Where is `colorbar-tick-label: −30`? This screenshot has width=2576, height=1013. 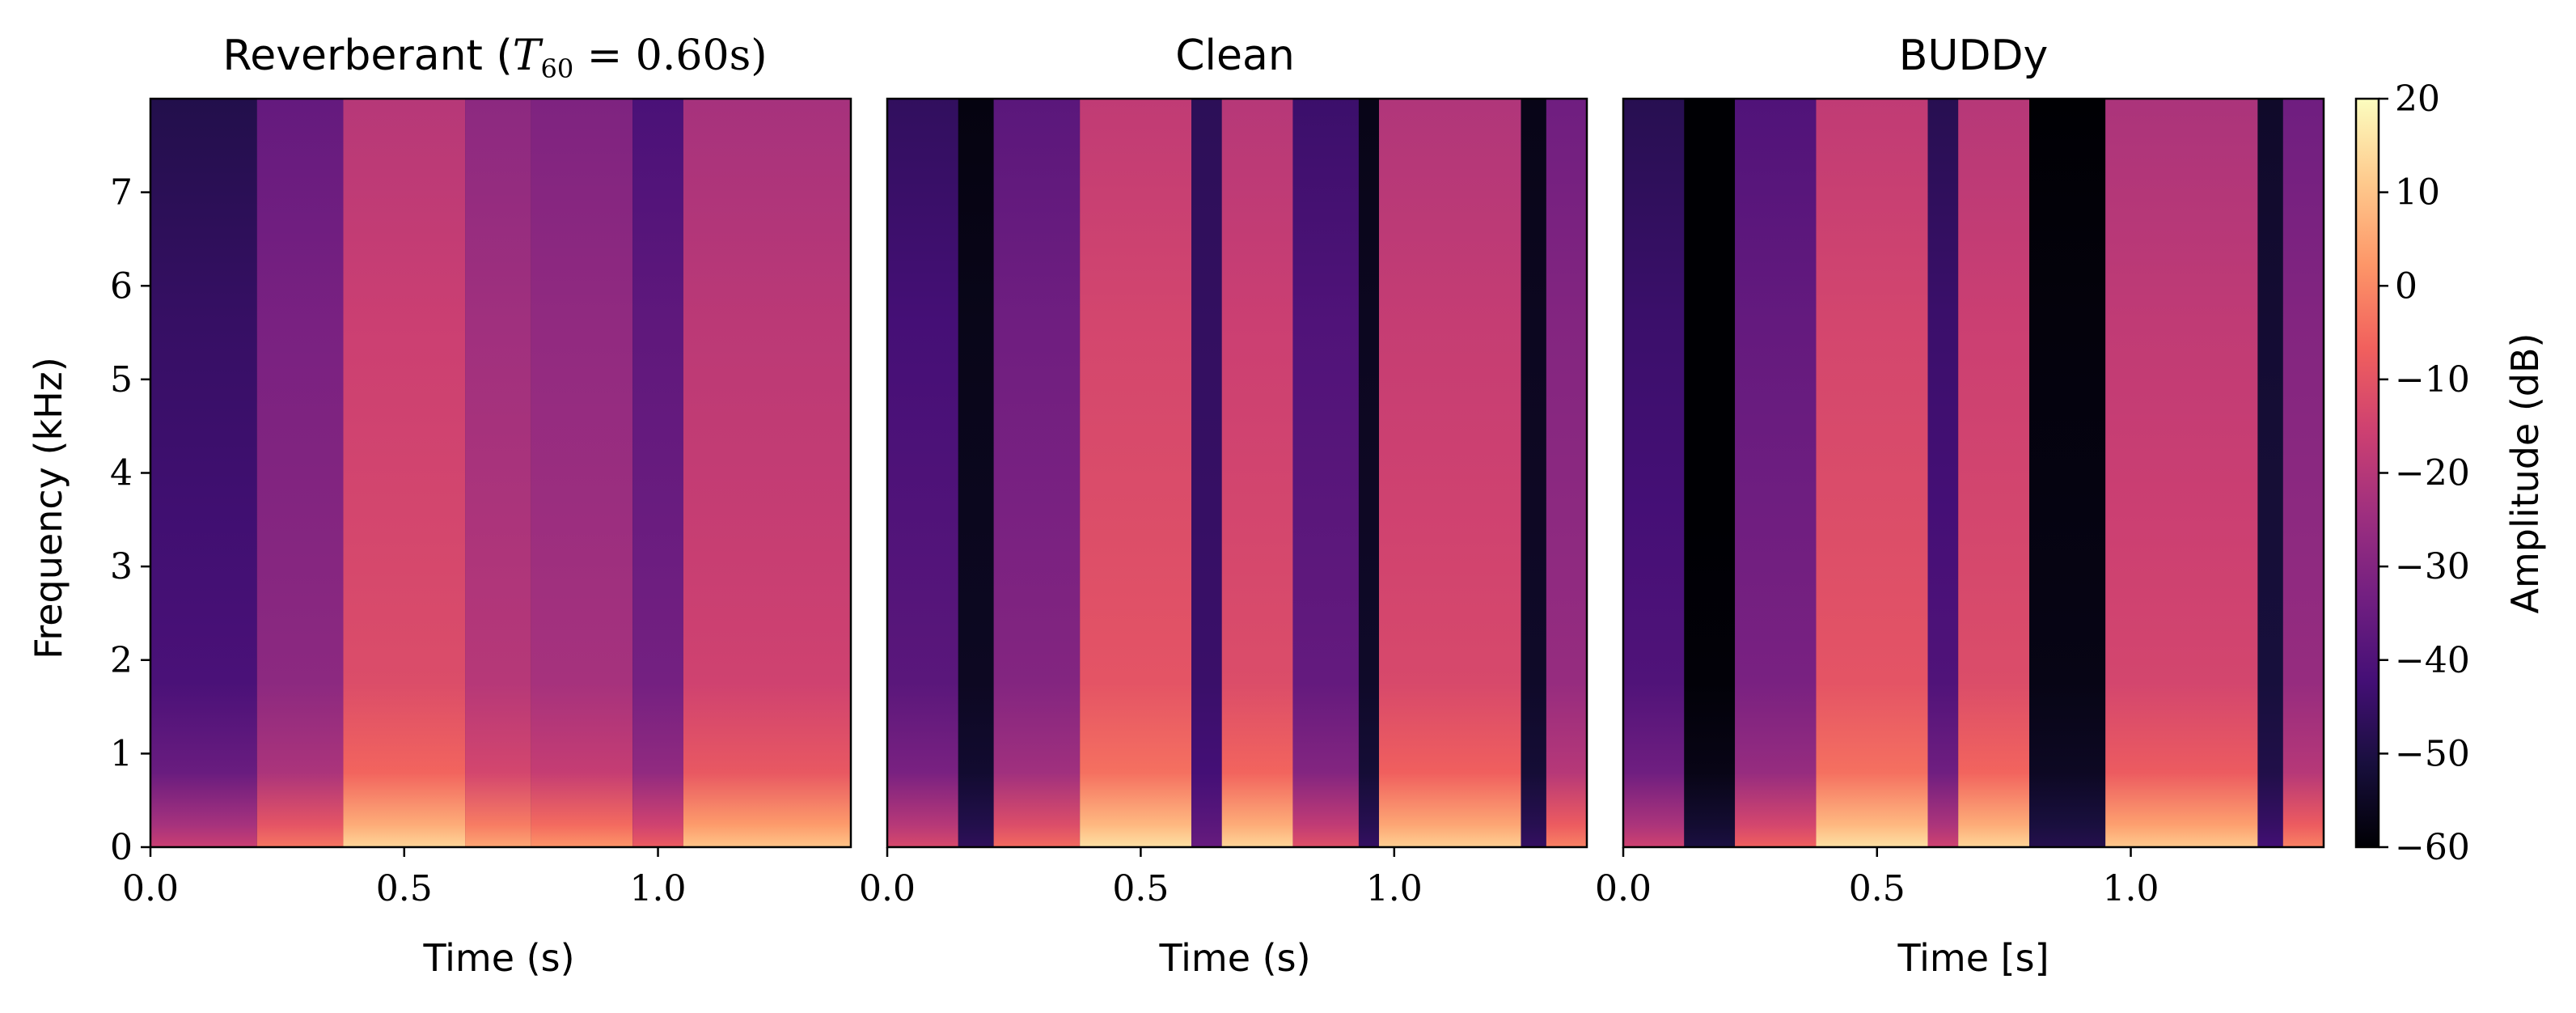 colorbar-tick-label: −30 is located at coordinates (2433, 567).